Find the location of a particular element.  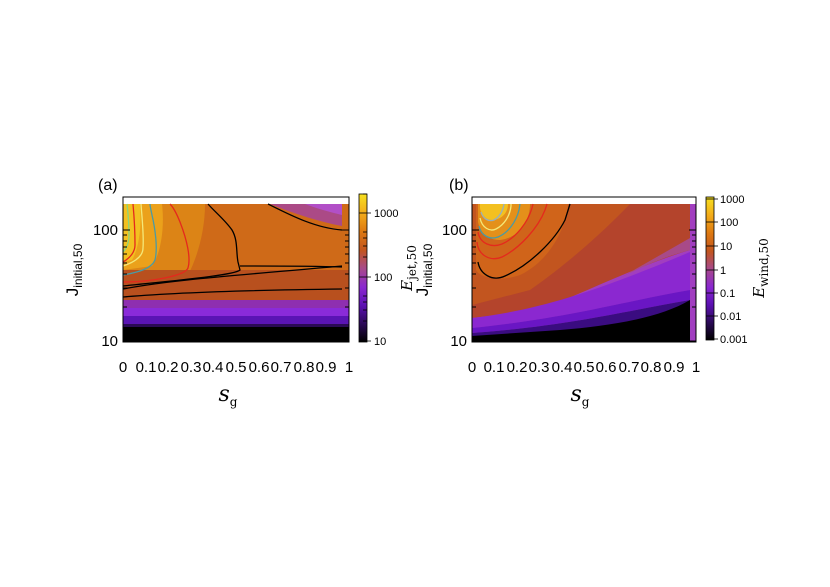

contour-a-green is located at coordinates (126, 228).